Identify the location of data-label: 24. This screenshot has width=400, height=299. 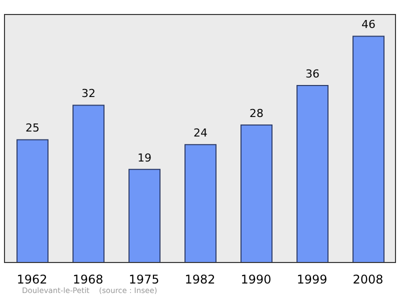
(201, 133).